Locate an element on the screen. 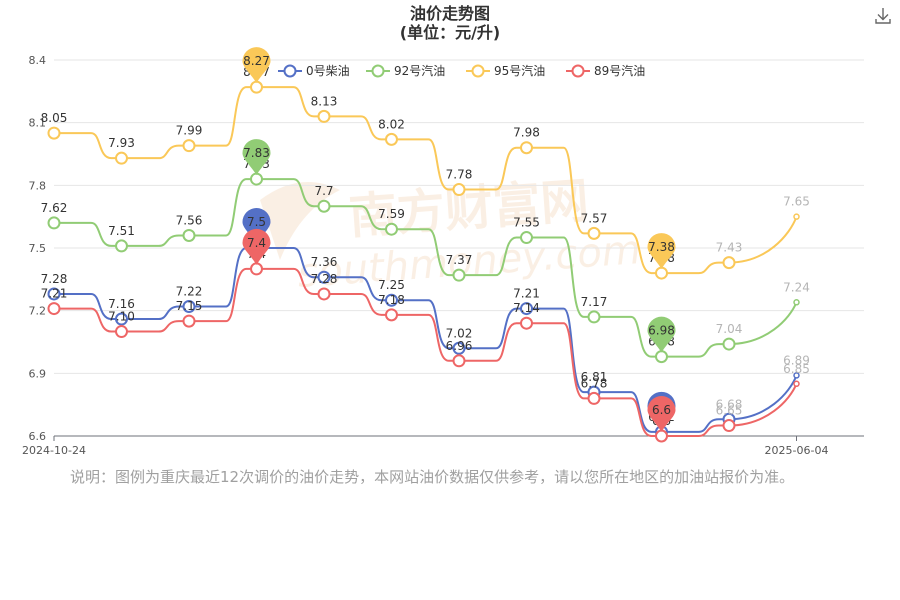 The image size is (900, 600). y-tick-label: 7.5 is located at coordinates (38, 248).